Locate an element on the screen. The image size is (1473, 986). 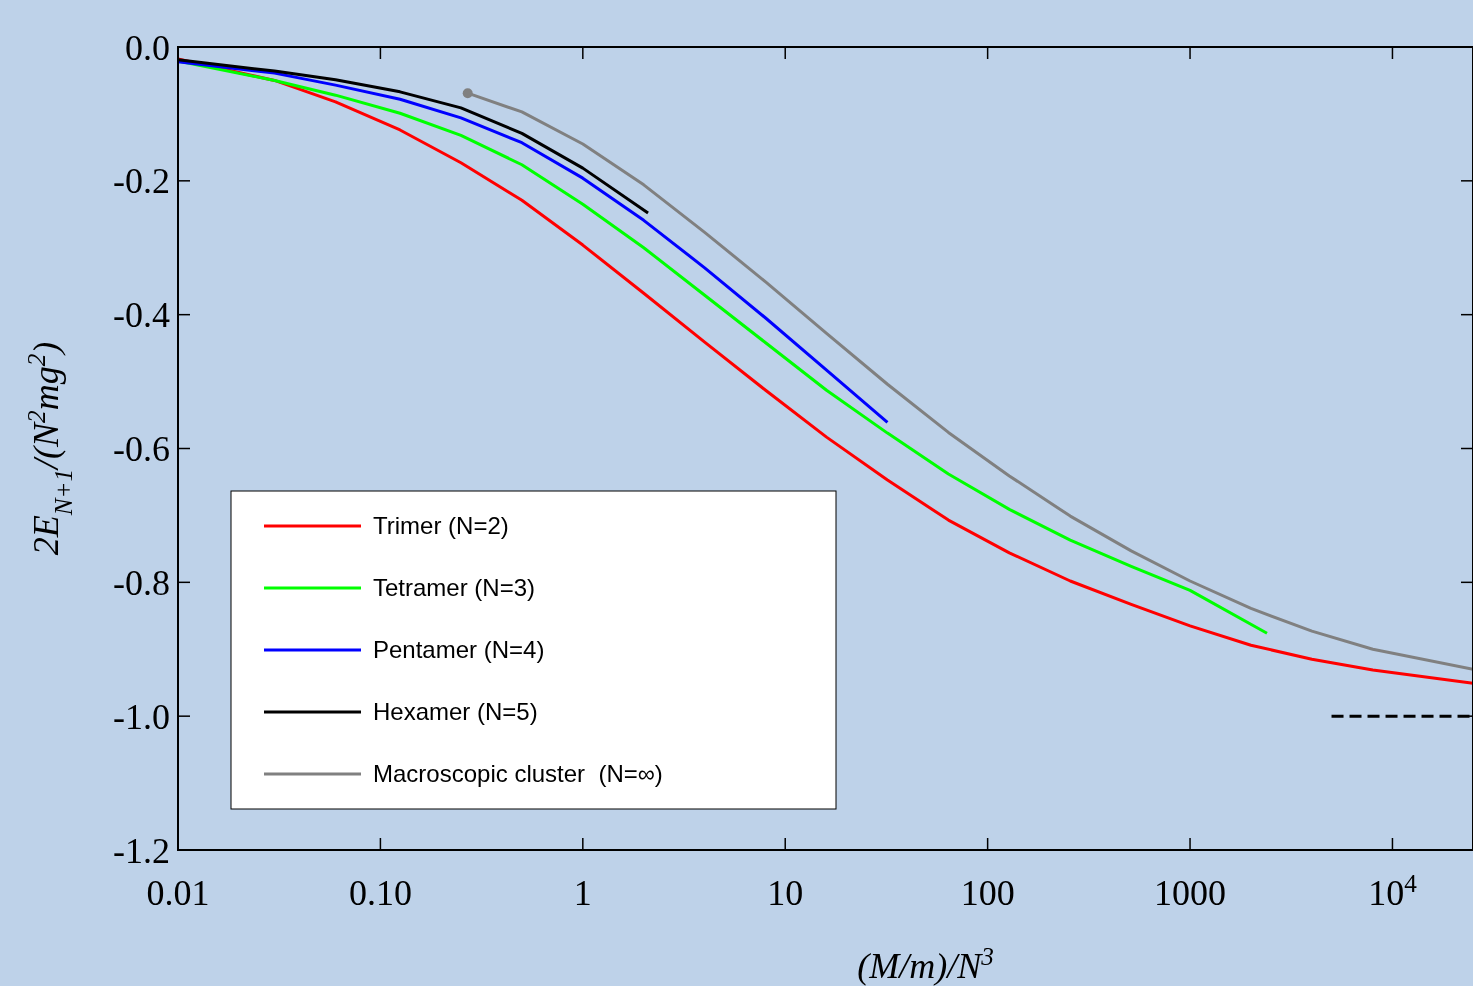
legend-label: Tetramer (N=3) is located at coordinates (454, 588).